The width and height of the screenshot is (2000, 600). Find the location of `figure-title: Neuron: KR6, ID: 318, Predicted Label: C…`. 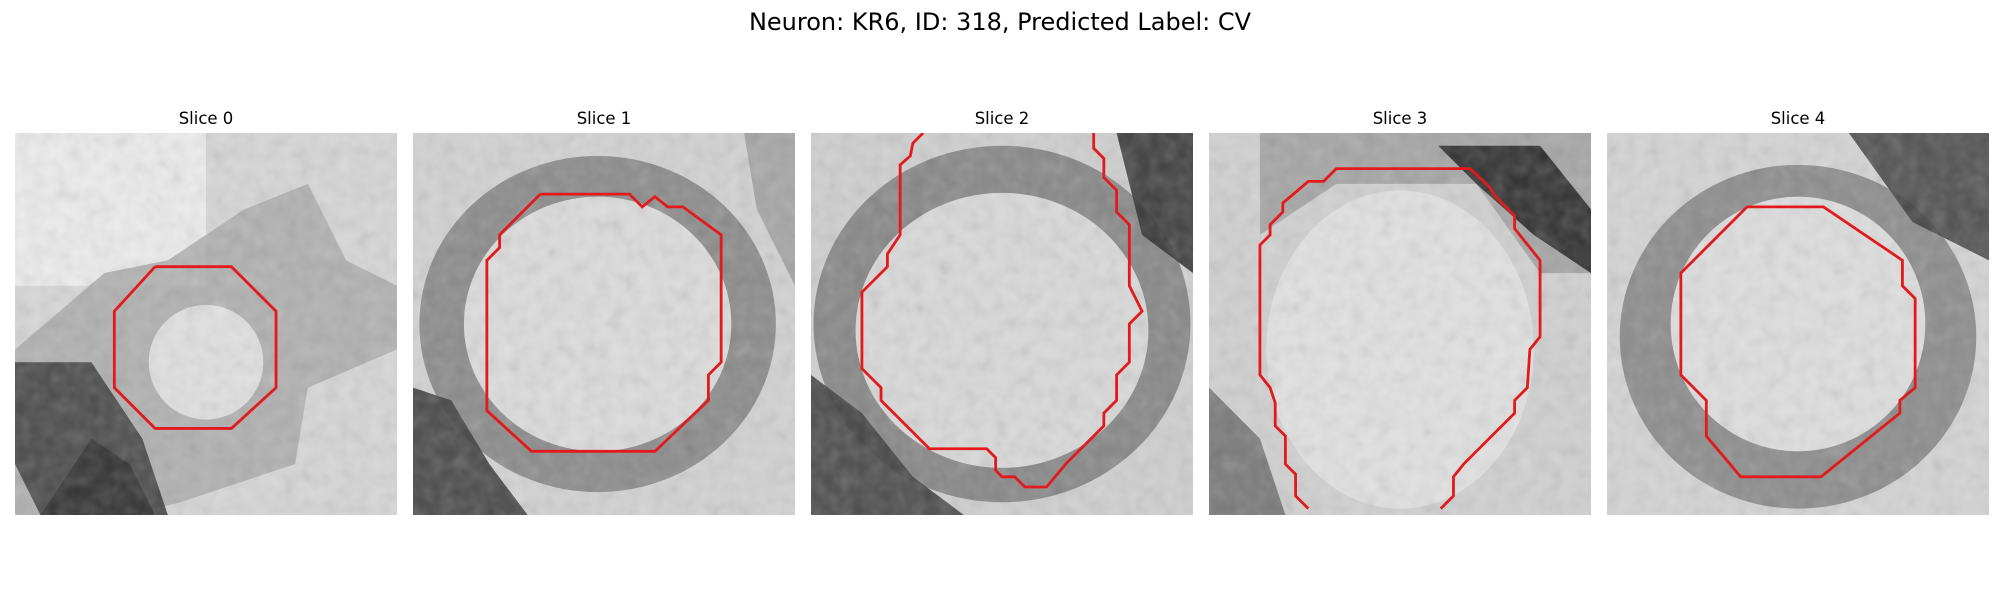

figure-title: Neuron: KR6, ID: 318, Predicted Label: C… is located at coordinates (1000, 22).